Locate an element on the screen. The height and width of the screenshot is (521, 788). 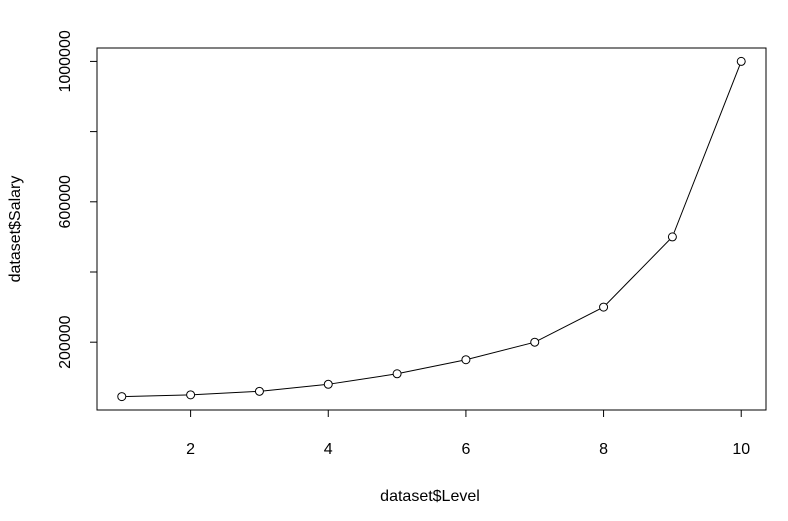
x-tick-label: 8 is located at coordinates (603, 449).